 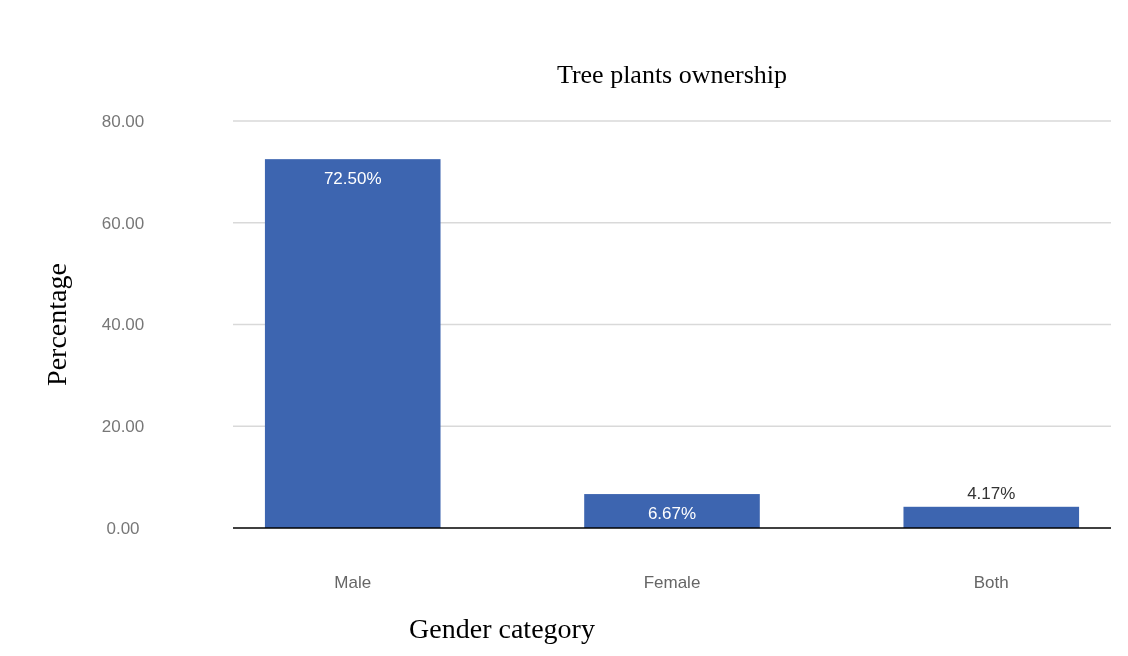 What do you see at coordinates (56, 324) in the screenshot?
I see `y-axis-title: Percentage` at bounding box center [56, 324].